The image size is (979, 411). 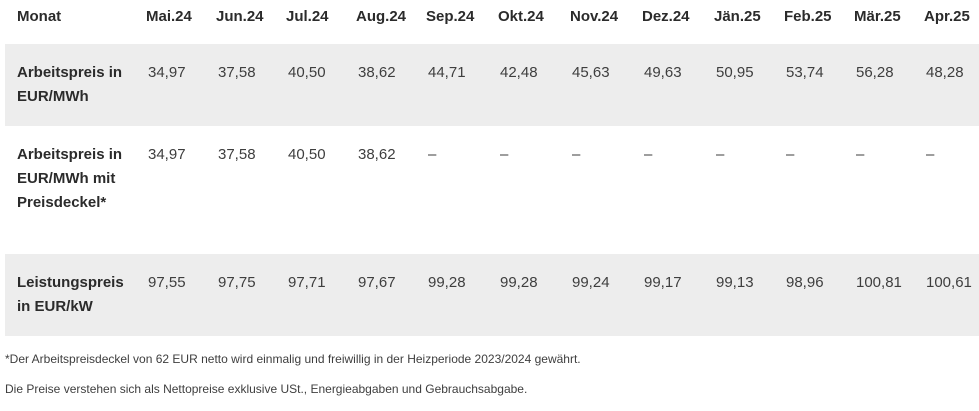 I want to click on month-header: Jul.24, so click(x=307, y=16).